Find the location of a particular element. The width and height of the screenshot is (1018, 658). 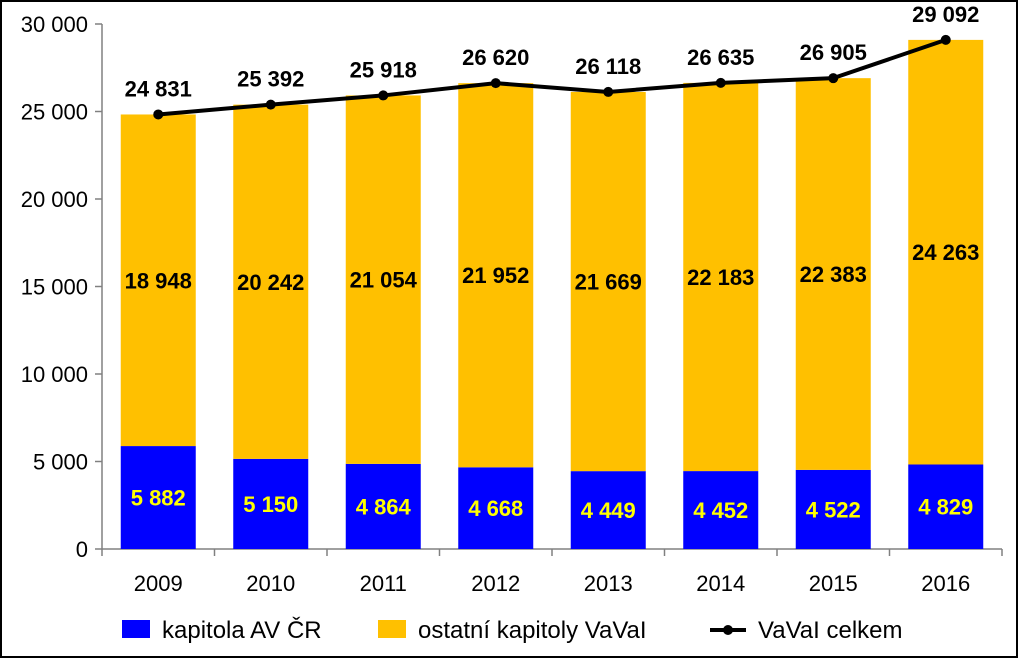

legend-ostatni-kapitoly: ostatní kapitoly VaVaI is located at coordinates (512, 630).